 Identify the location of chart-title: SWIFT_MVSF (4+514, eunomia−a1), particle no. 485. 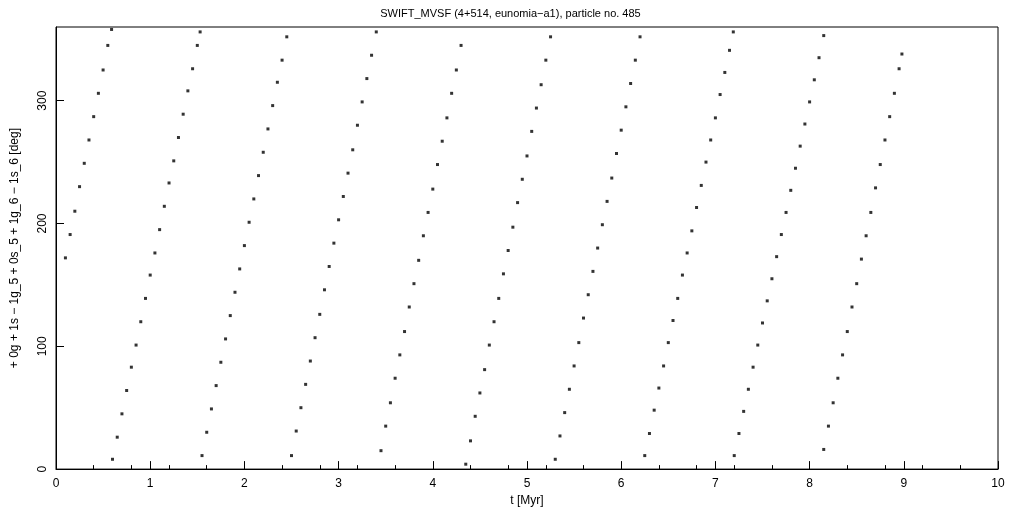
(510, 12).